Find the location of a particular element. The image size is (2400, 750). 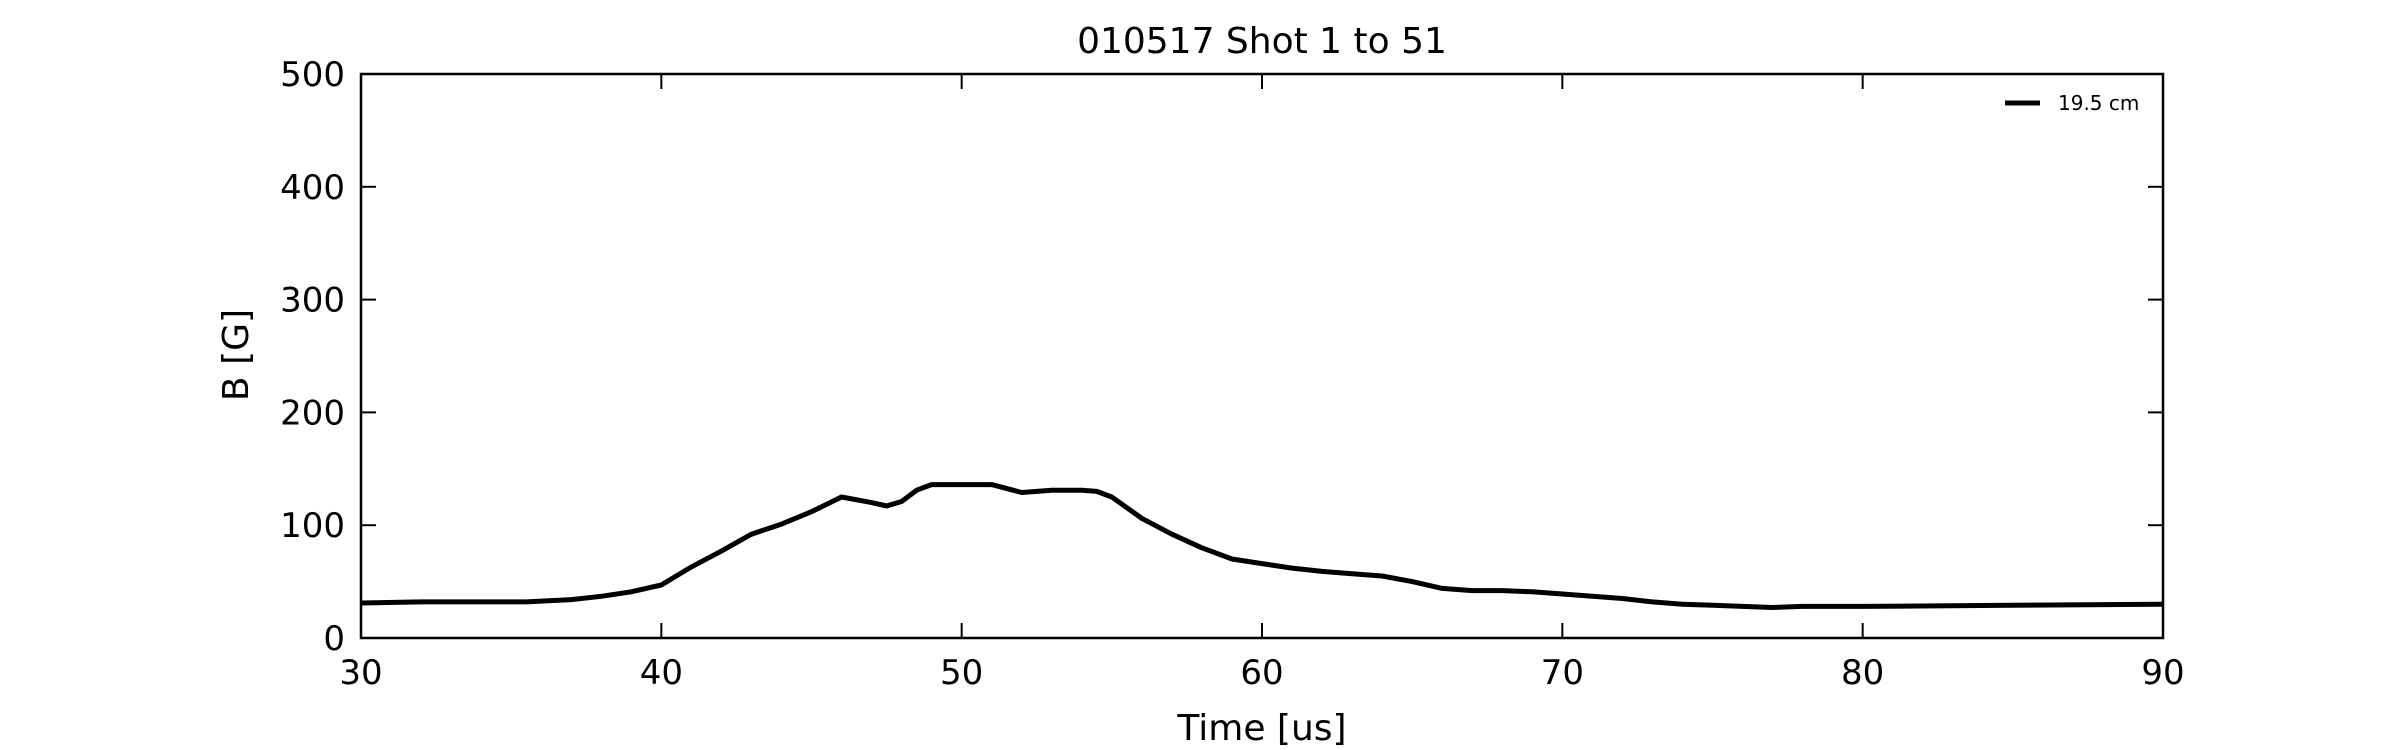

chart-title: 010517 Shot 1 to 51 is located at coordinates (1262, 41).